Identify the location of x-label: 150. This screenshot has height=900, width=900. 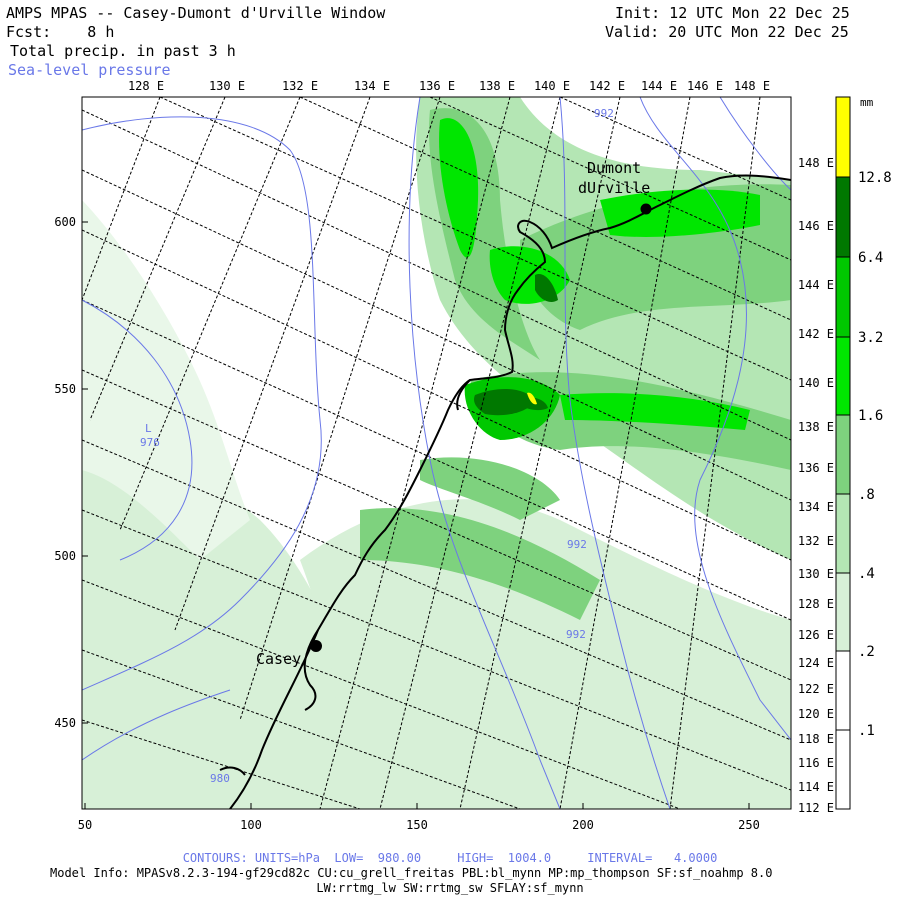
(417, 825).